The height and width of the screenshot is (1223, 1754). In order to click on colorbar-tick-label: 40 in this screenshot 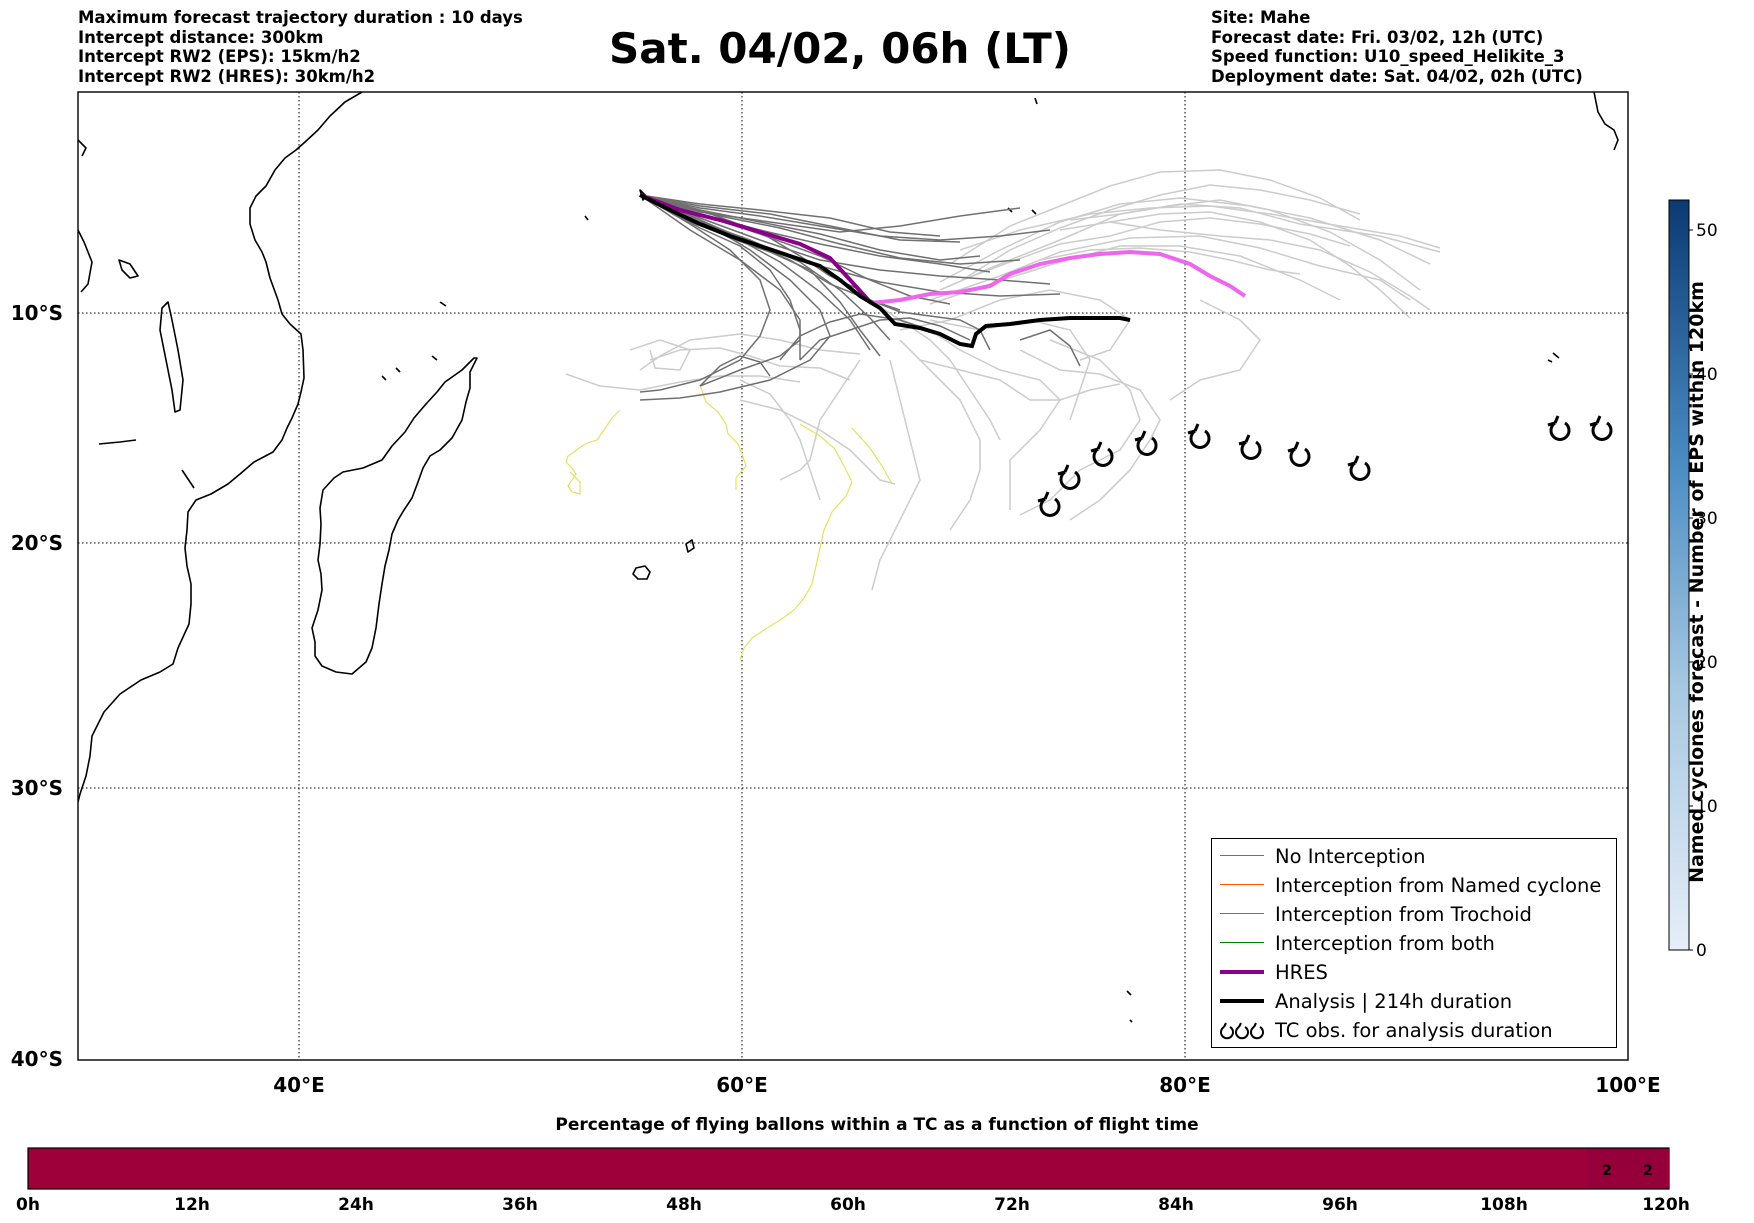, I will do `click(1707, 375)`.